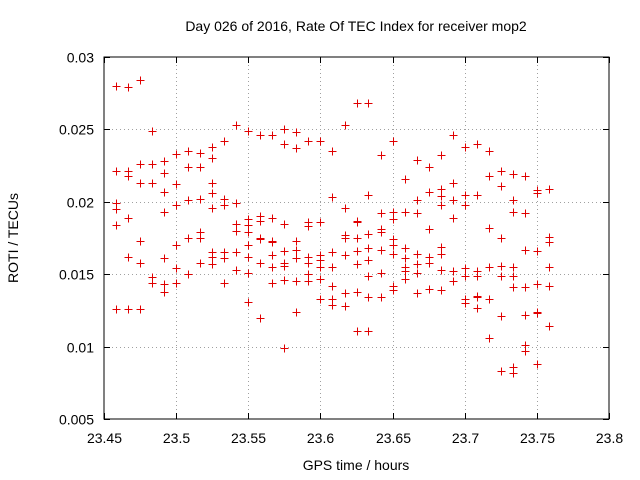  I want to click on y-tick-label: 0.015, so click(76, 275).